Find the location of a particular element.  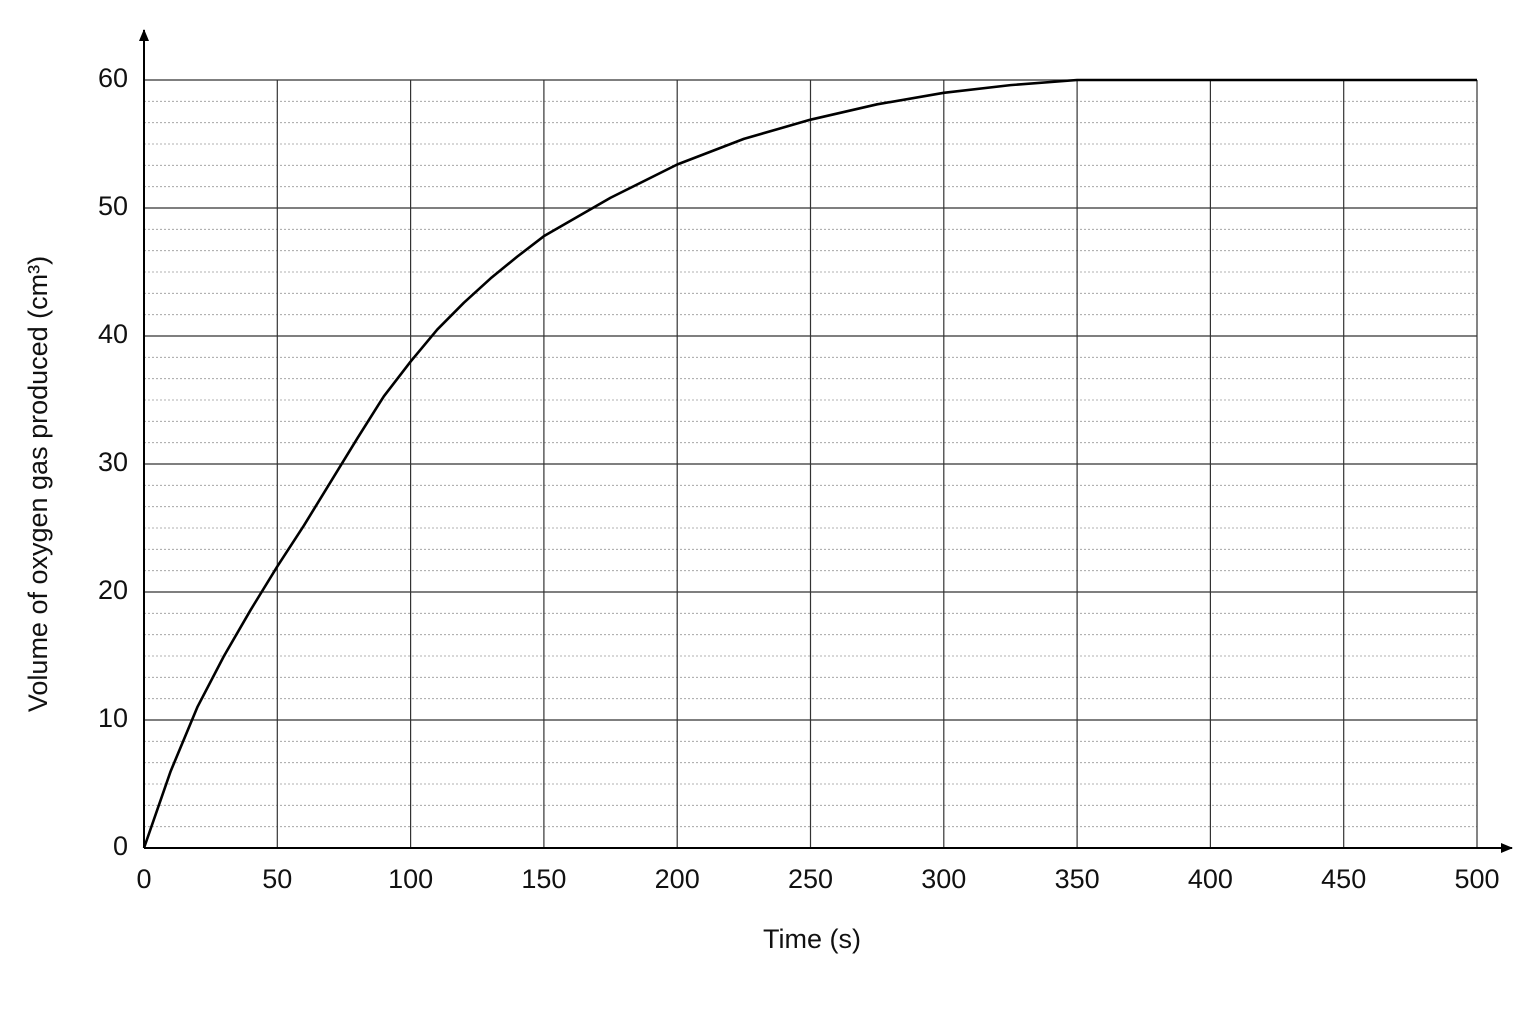

y-tick-label: 60 is located at coordinates (113, 78).